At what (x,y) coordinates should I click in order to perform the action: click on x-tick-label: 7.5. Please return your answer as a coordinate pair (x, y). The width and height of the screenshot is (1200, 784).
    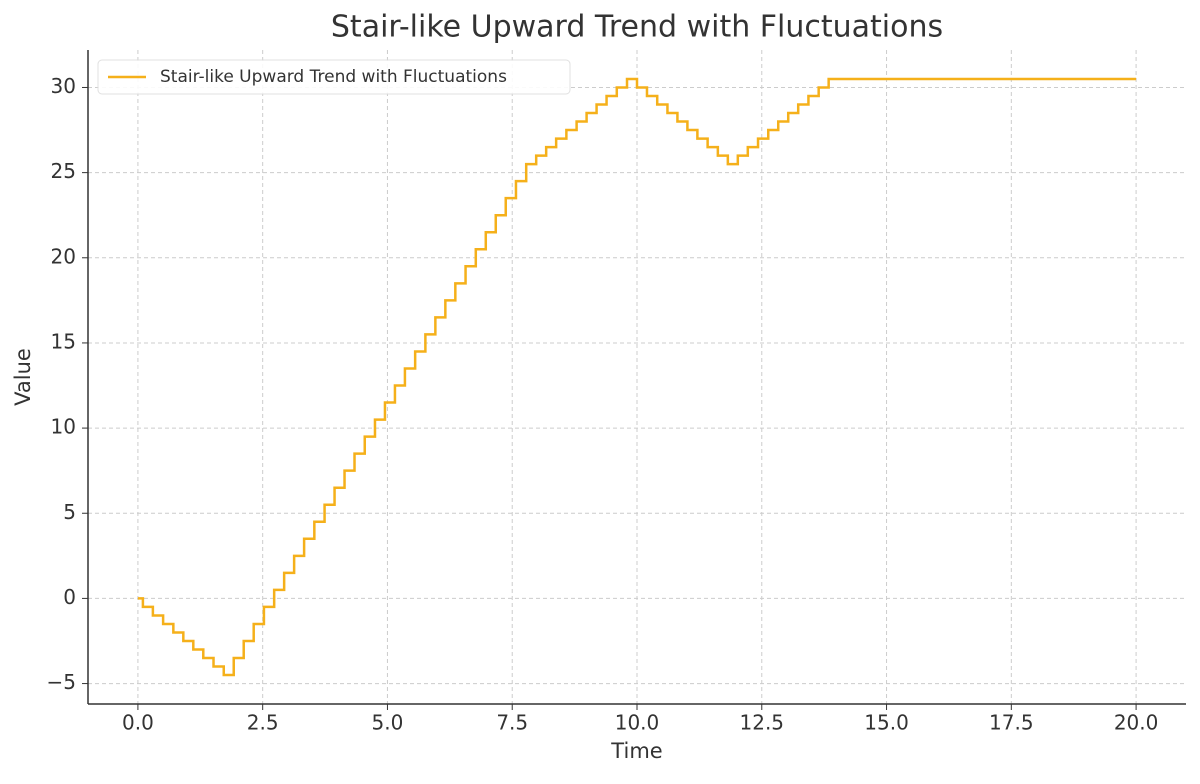
    Looking at the image, I should click on (512, 723).